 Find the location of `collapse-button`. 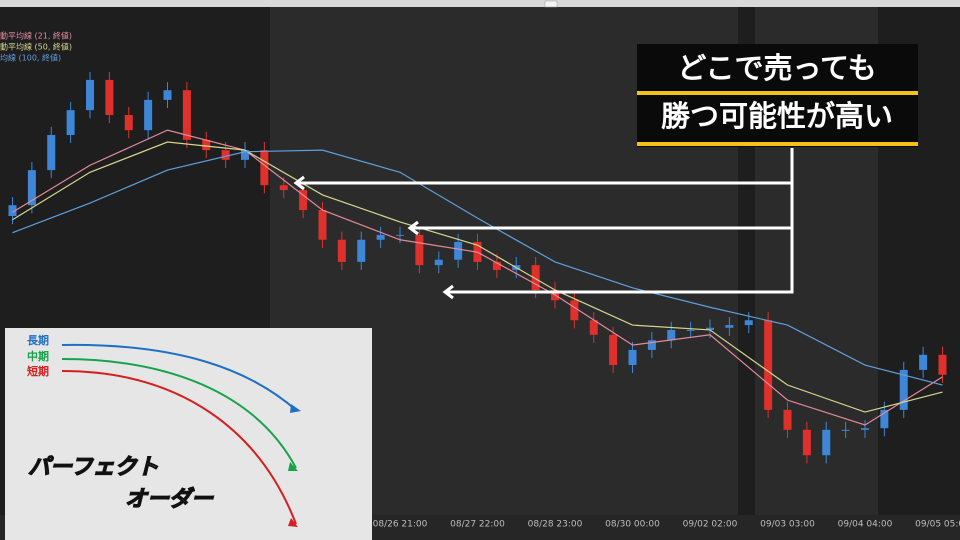

collapse-button is located at coordinates (551, 4).